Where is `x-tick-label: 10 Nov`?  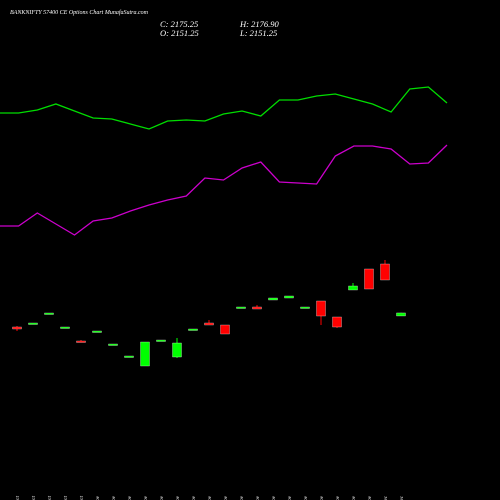
x-tick-label: 10 Nov is located at coordinates (162, 497).